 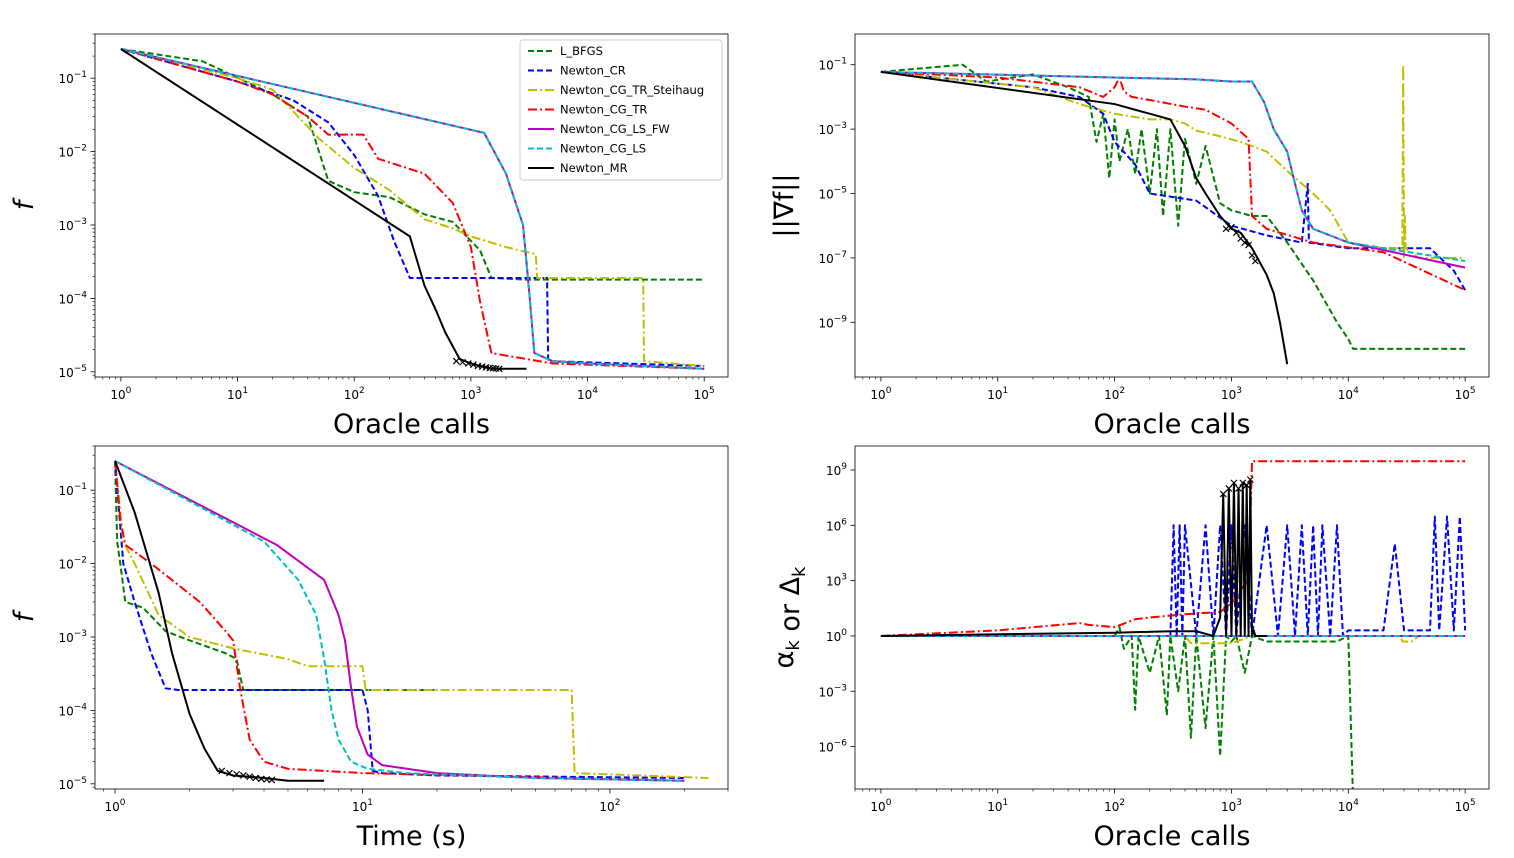 What do you see at coordinates (836, 636) in the screenshot?
I see `y-tick-label: 10⁰` at bounding box center [836, 636].